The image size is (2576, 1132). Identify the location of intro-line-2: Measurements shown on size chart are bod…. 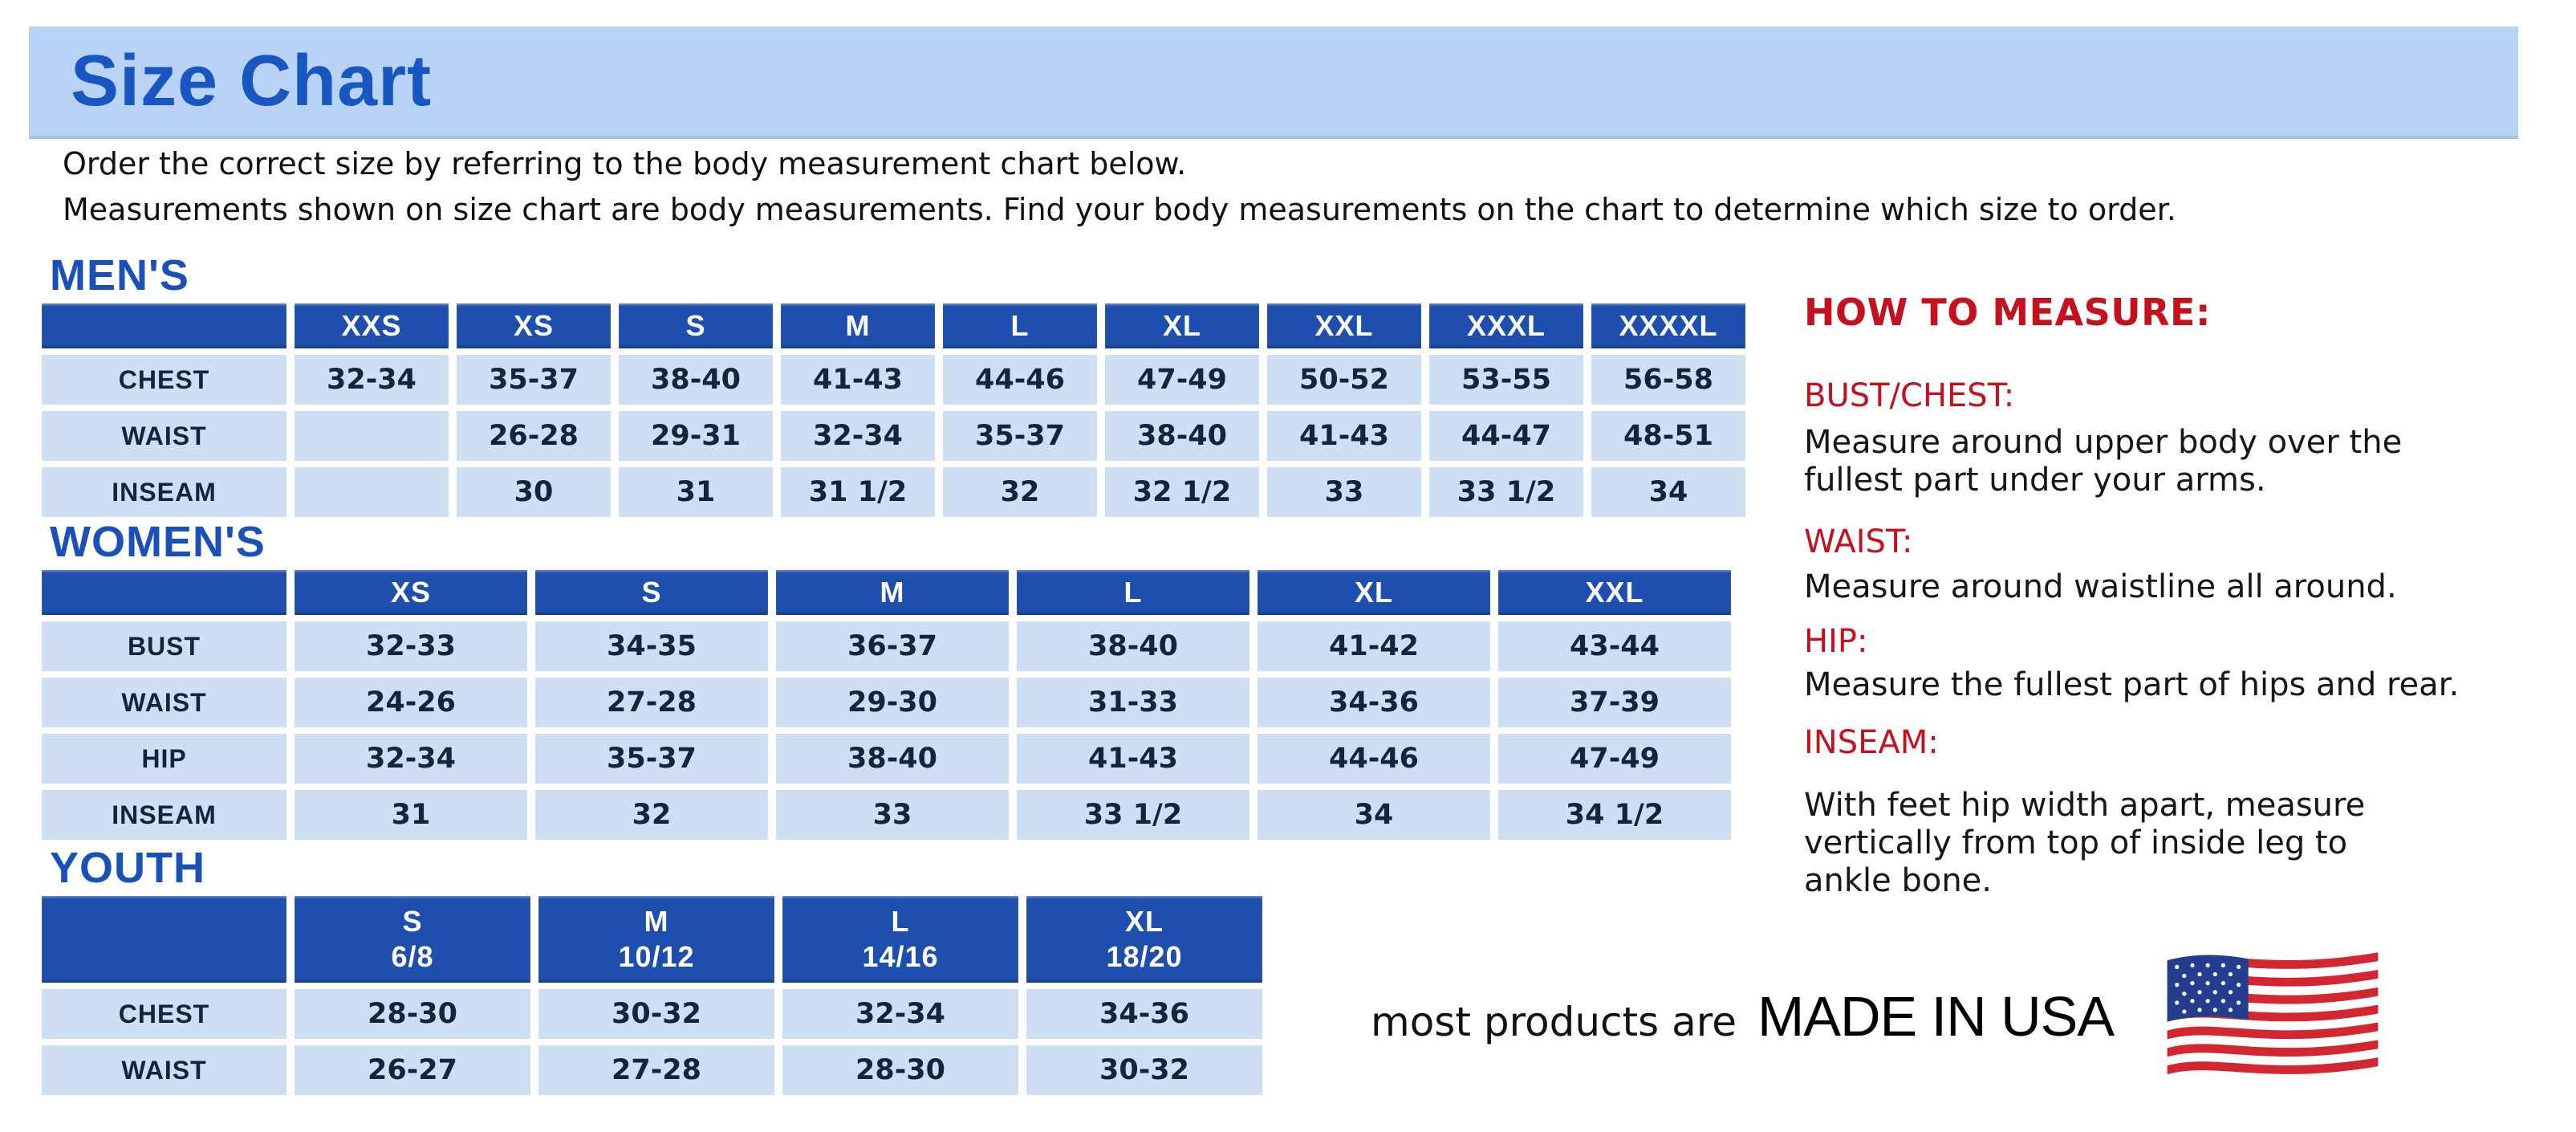
(1119, 209).